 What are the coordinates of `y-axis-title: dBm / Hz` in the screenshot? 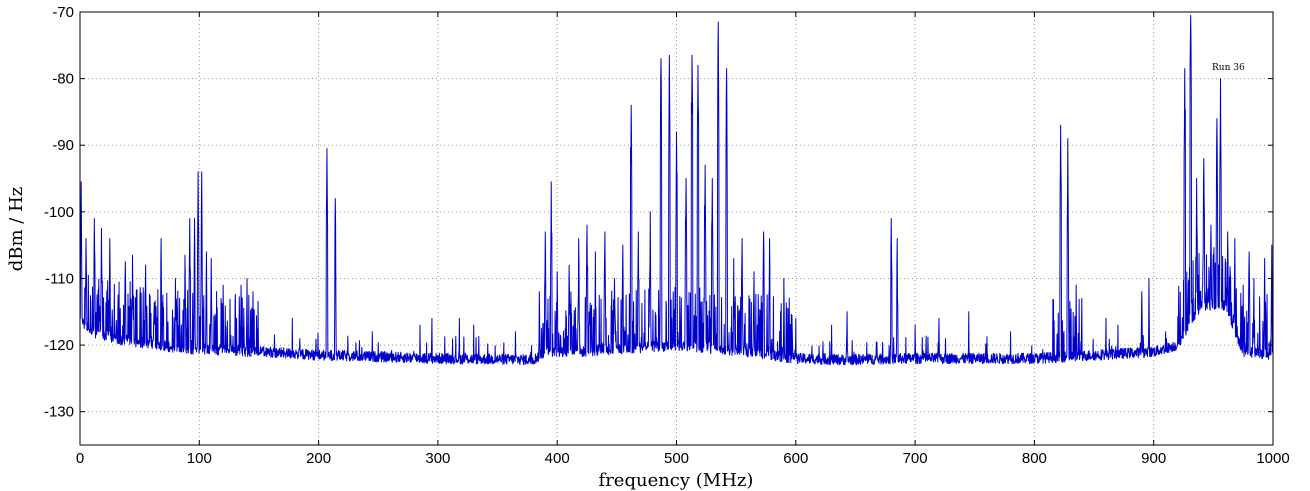 It's located at (16, 229).